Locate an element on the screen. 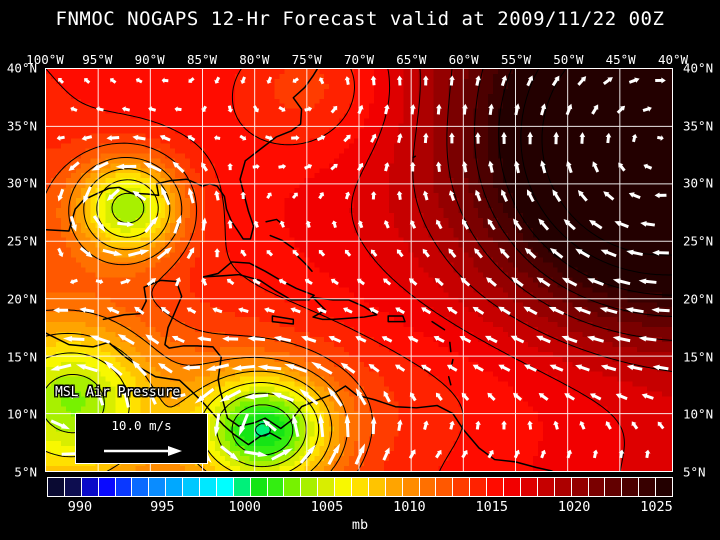 The height and width of the screenshot is (540, 720). lon-tick-7: 65°W is located at coordinates (411, 59).